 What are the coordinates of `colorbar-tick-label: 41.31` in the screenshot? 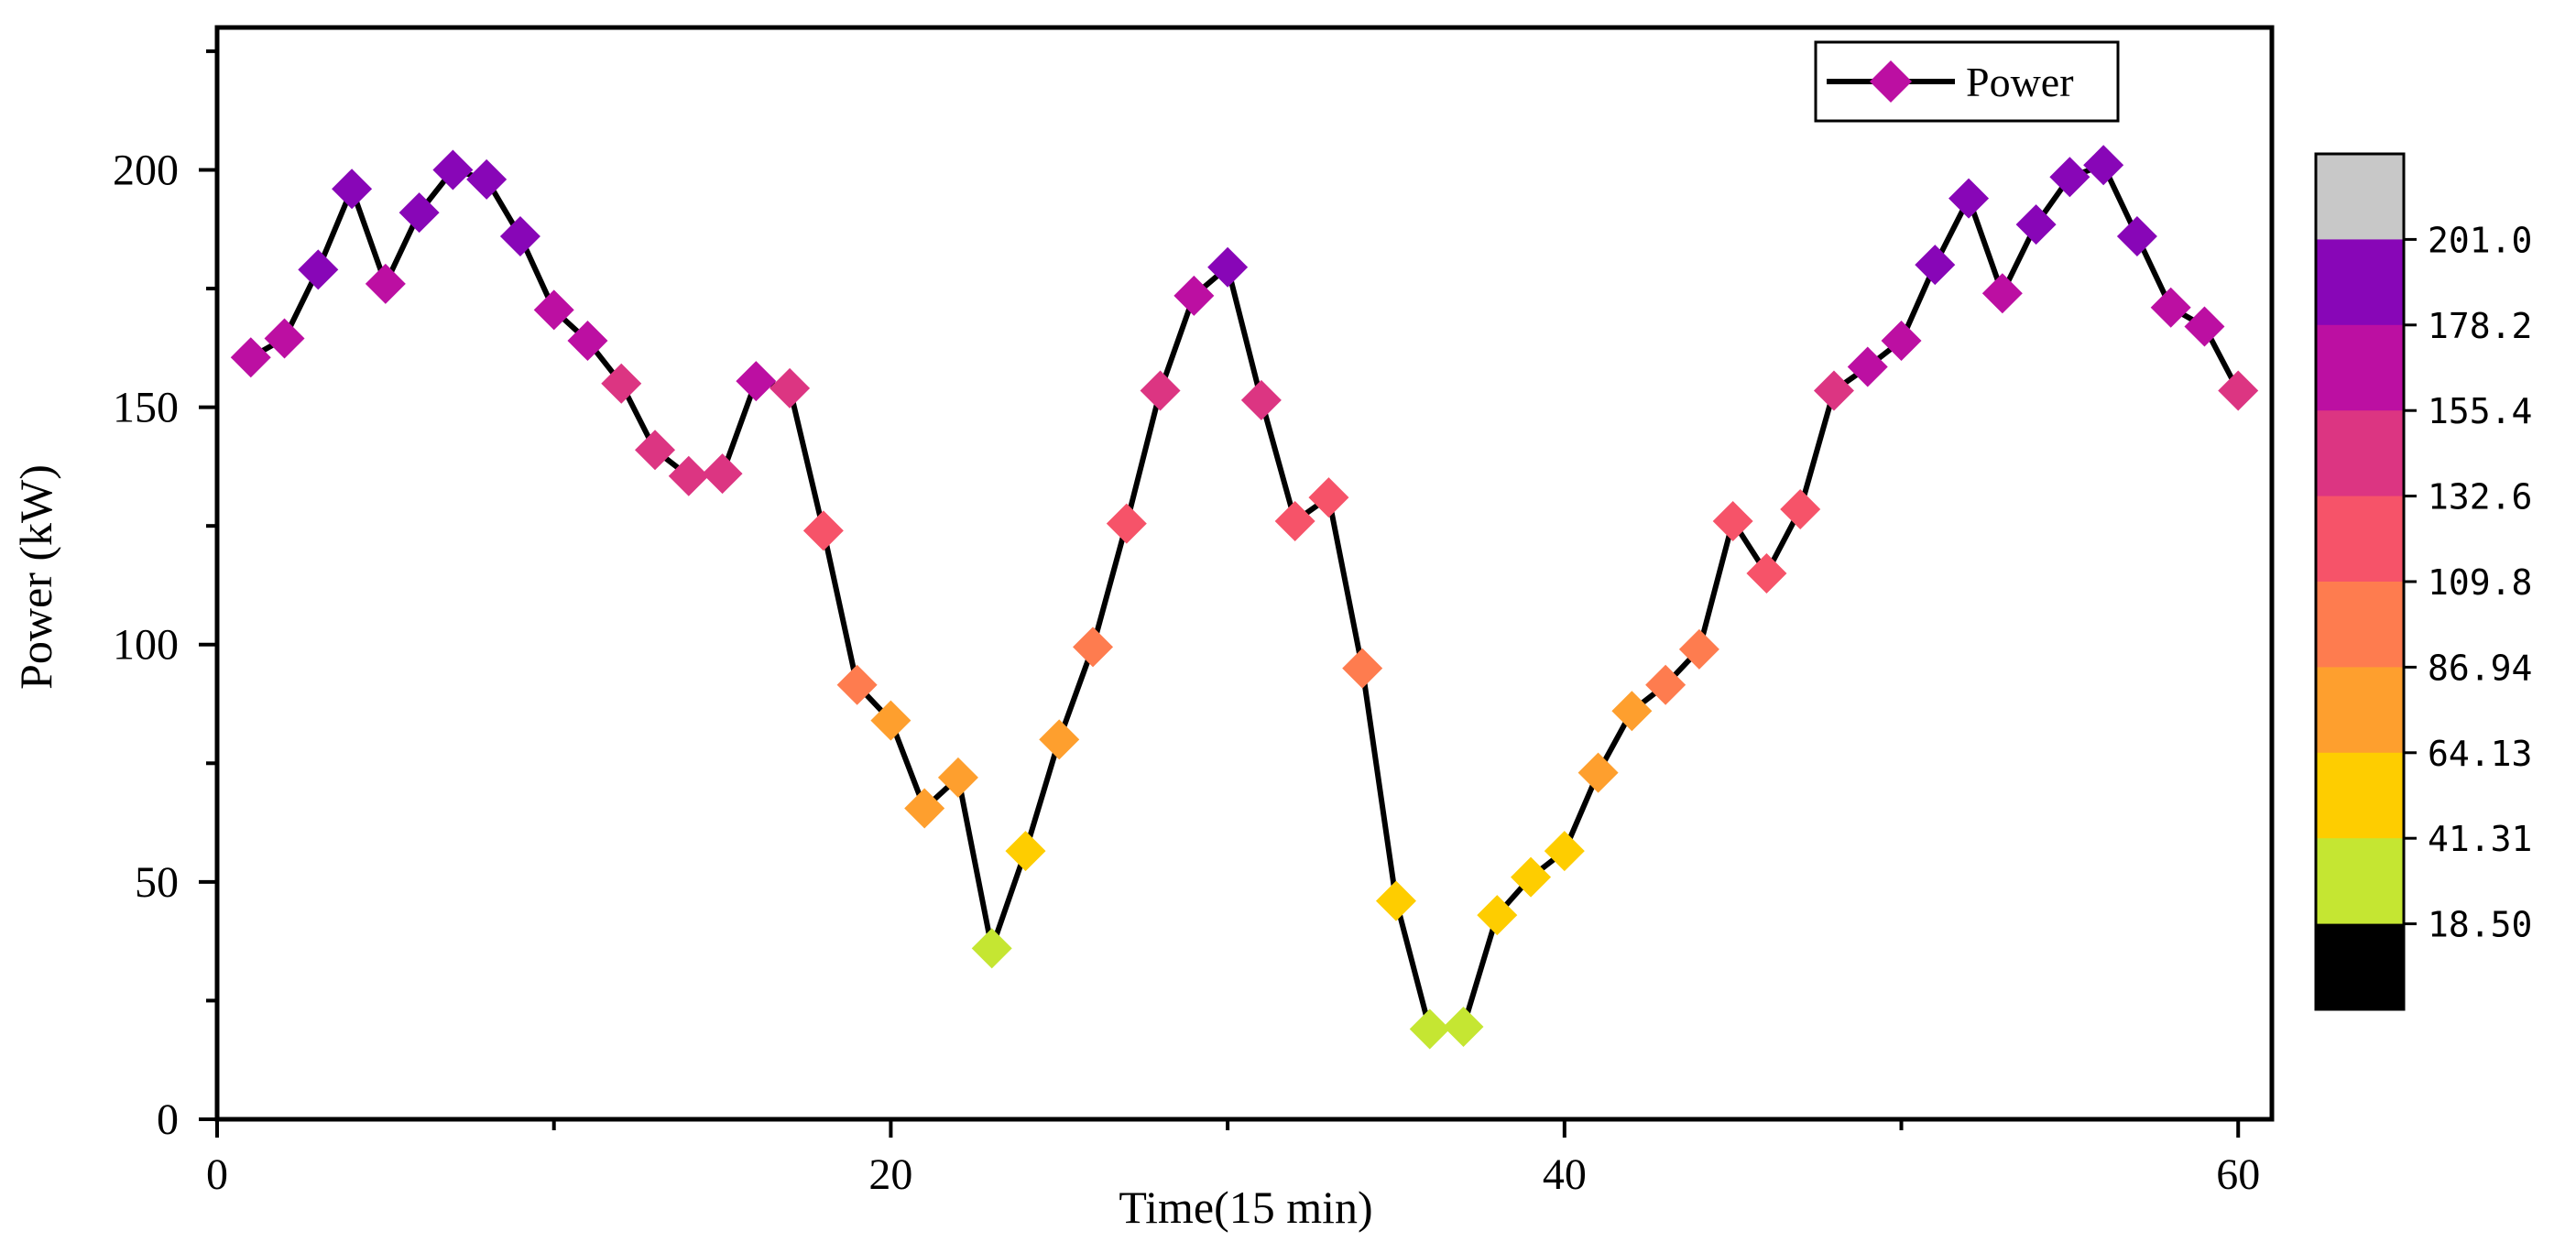 It's located at (2480, 839).